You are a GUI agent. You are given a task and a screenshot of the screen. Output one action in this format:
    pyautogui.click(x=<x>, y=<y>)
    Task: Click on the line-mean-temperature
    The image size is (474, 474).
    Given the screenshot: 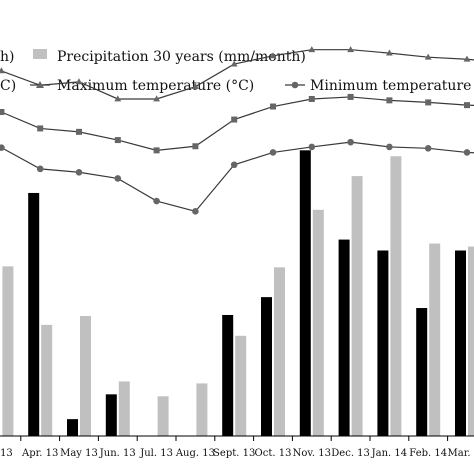 What is the action you would take?
    pyautogui.click(x=237, y=123)
    